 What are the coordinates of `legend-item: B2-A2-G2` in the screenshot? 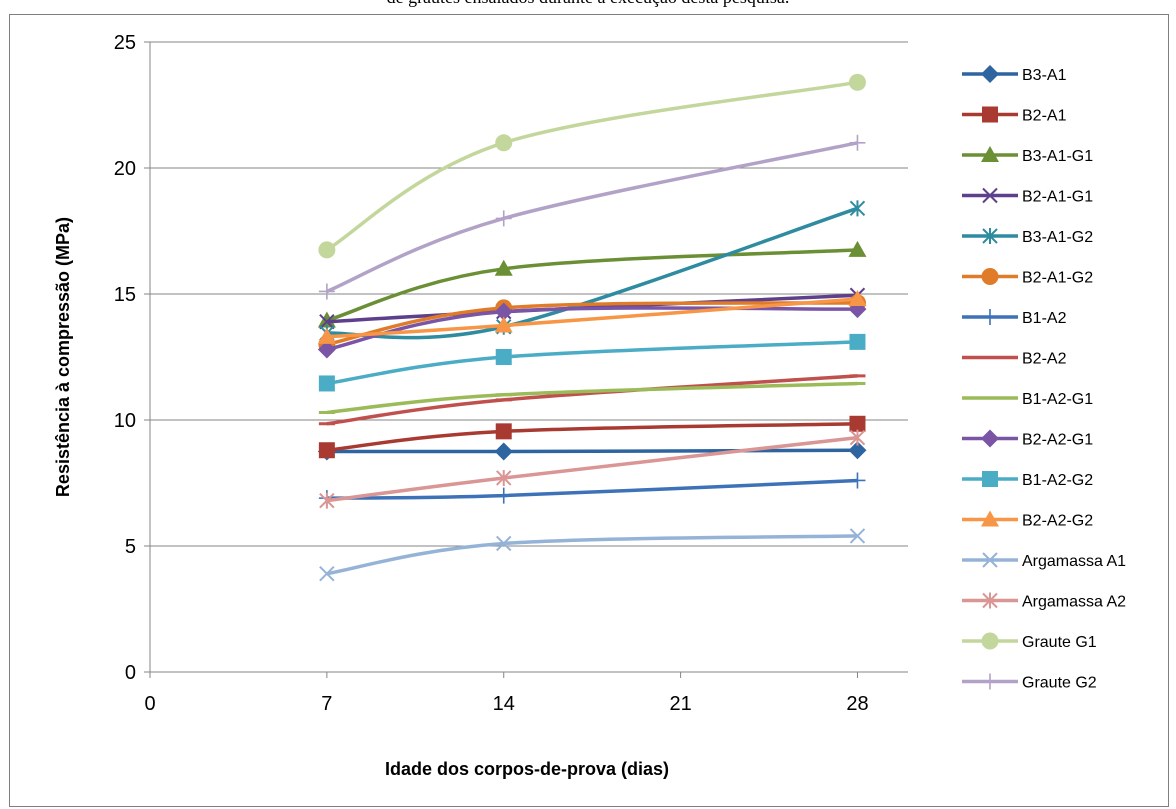 It's located at (1027, 520).